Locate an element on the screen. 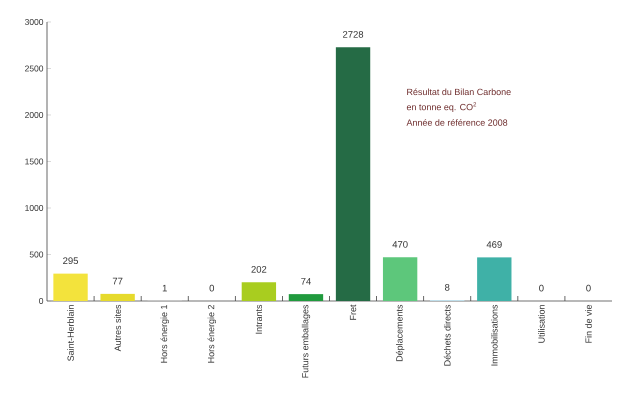 This screenshot has width=627, height=405. x-tick-label: Utilisation is located at coordinates (541, 324).